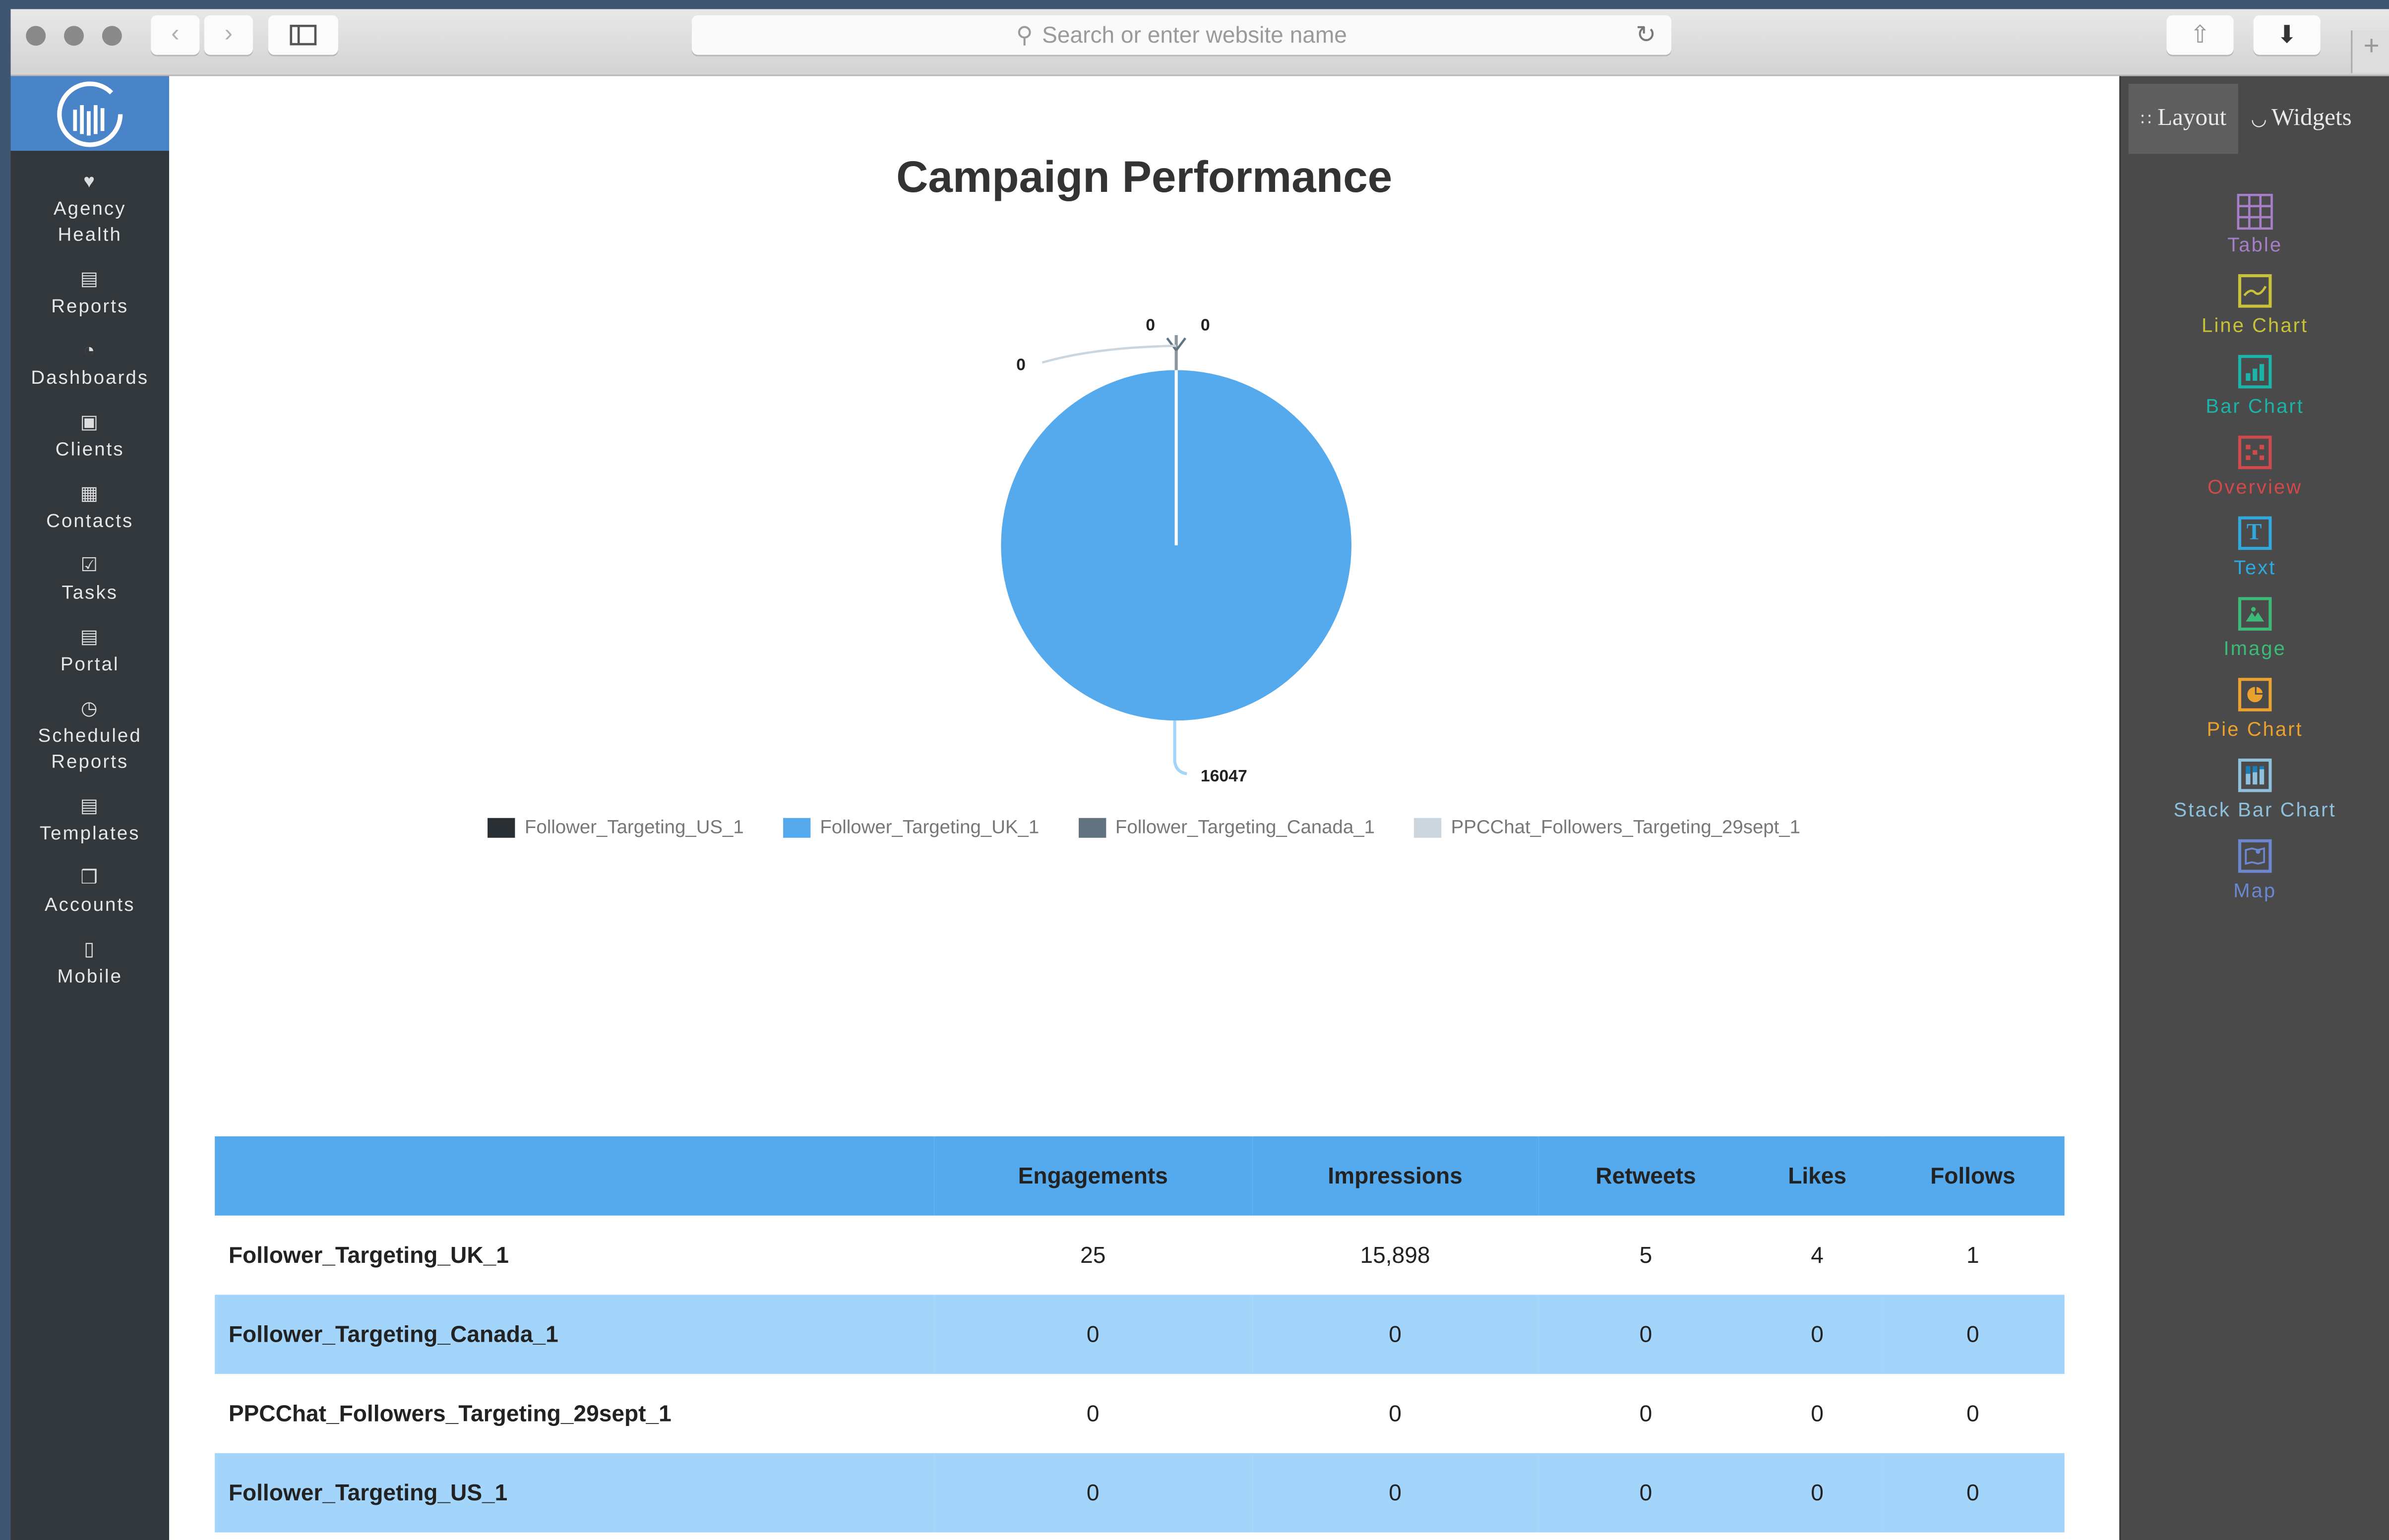  I want to click on pie-icon: ◔, so click(90, 349).